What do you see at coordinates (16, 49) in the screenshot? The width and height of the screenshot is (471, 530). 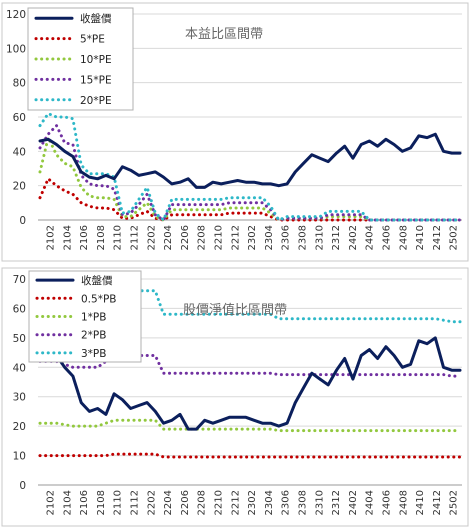 I see `y-tick-label: 100` at bounding box center [16, 49].